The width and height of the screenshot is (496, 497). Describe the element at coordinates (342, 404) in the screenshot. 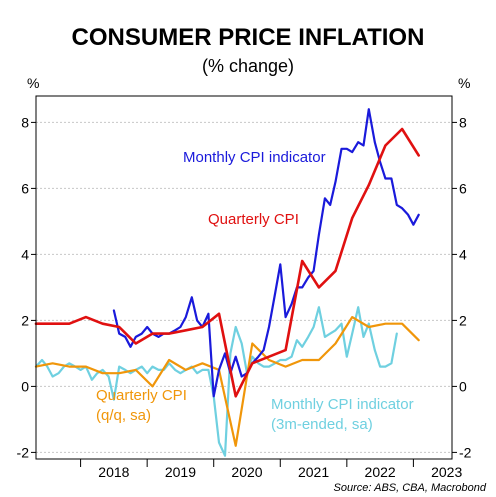

I see `label-monthly-3m: Monthly CPI indicator` at that location.